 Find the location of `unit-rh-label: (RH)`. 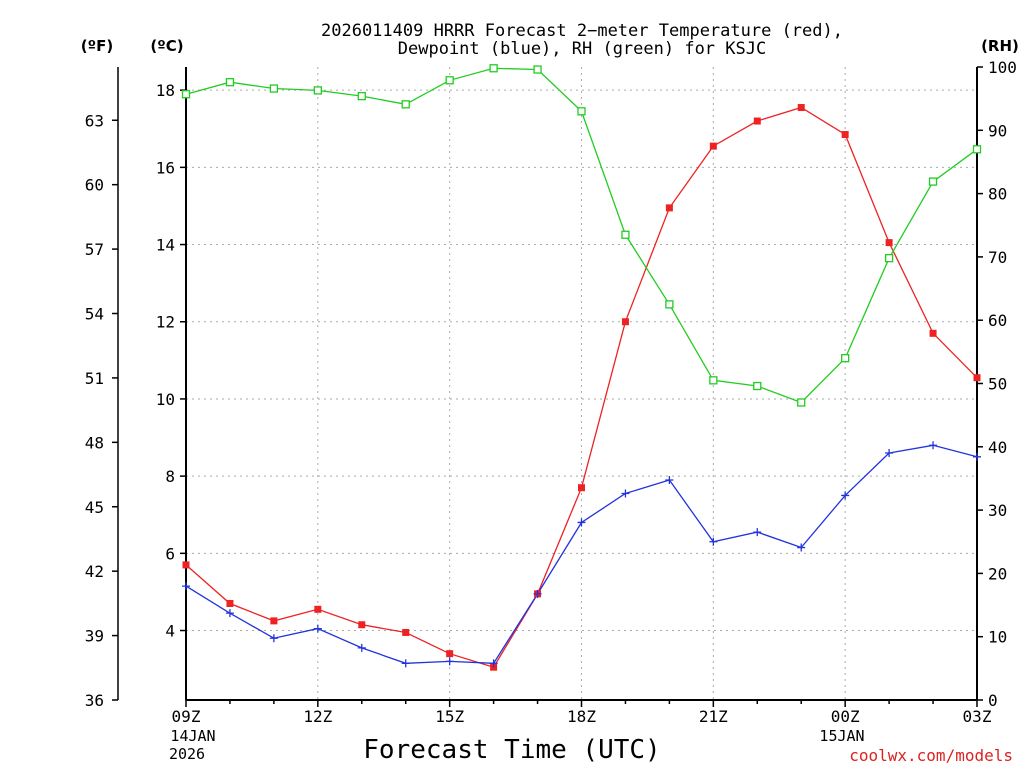

unit-rh-label: (RH) is located at coordinates (1000, 46).